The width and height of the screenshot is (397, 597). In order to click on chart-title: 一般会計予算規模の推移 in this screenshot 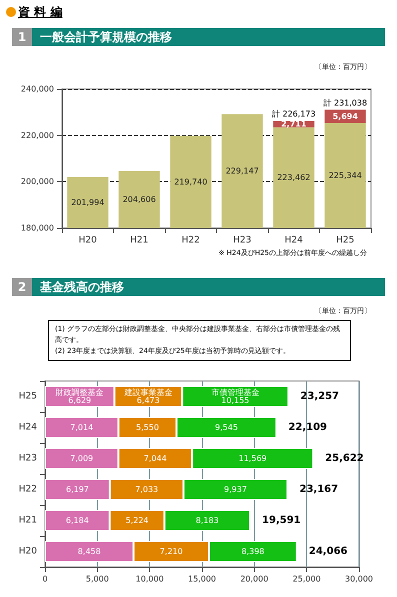, I will do `click(106, 37)`.